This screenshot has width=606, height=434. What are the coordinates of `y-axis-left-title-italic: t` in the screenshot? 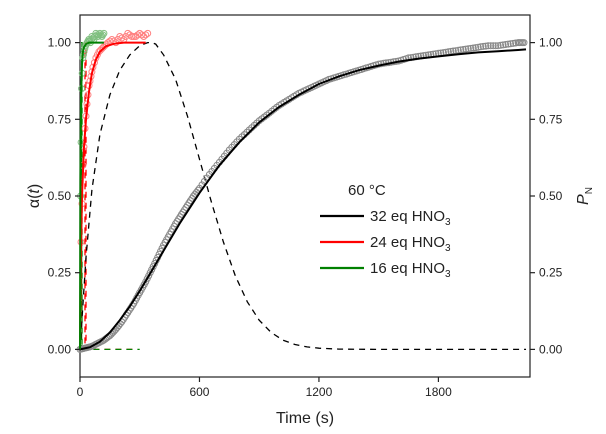 It's located at (34, 191).